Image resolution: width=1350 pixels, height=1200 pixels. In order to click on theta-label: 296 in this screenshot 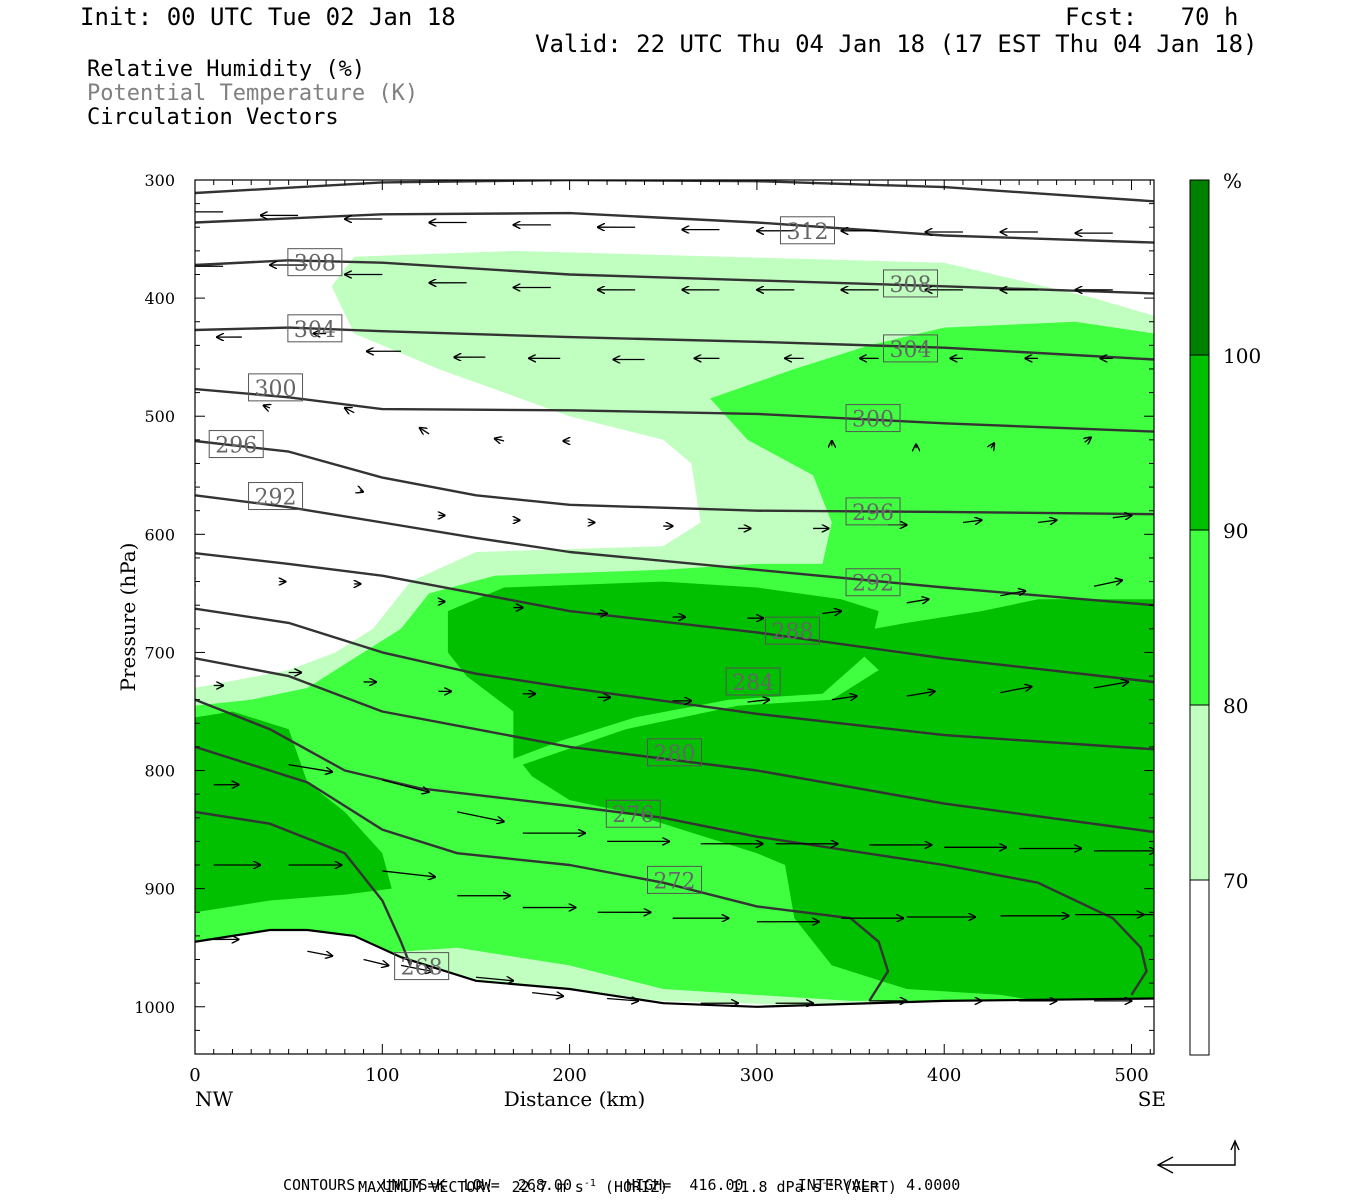, I will do `click(236, 446)`.